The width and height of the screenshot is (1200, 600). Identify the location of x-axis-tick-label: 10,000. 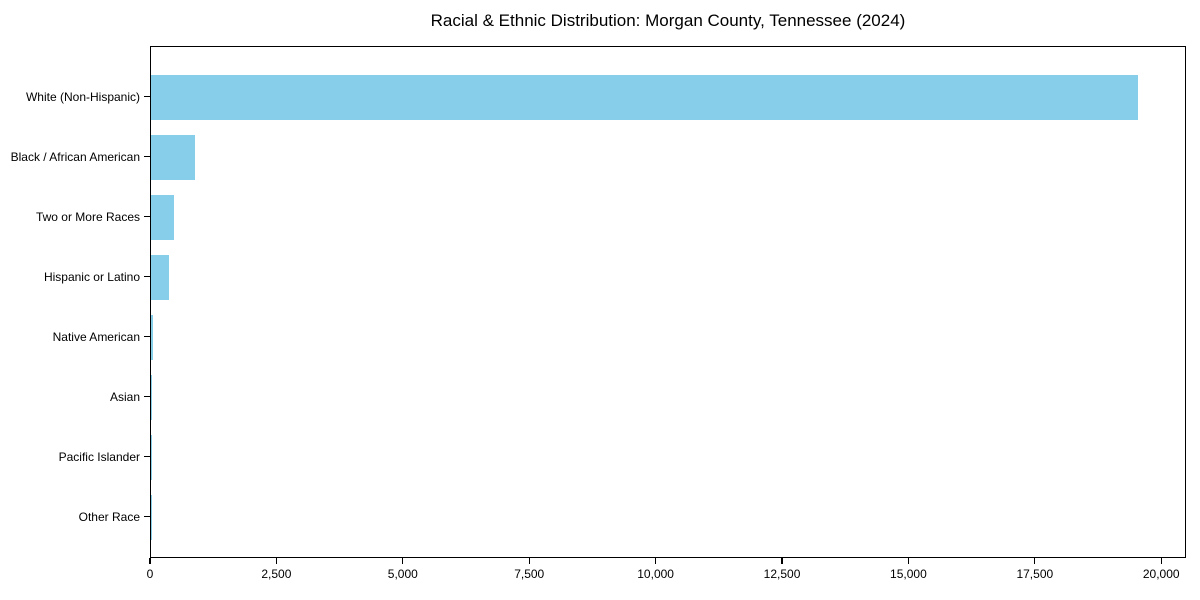
(655, 574).